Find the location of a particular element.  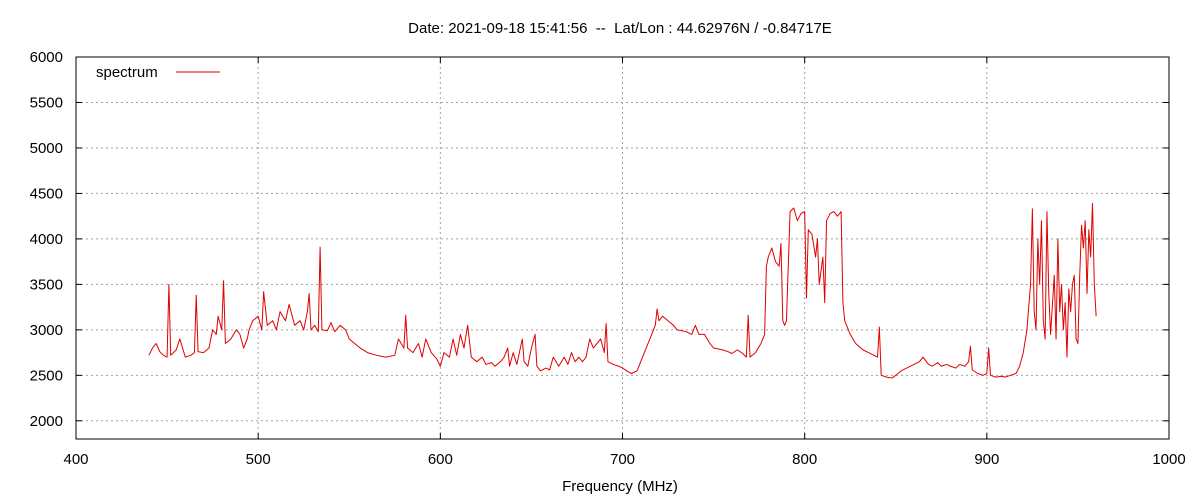

legend: spectrum is located at coordinates (158, 72).